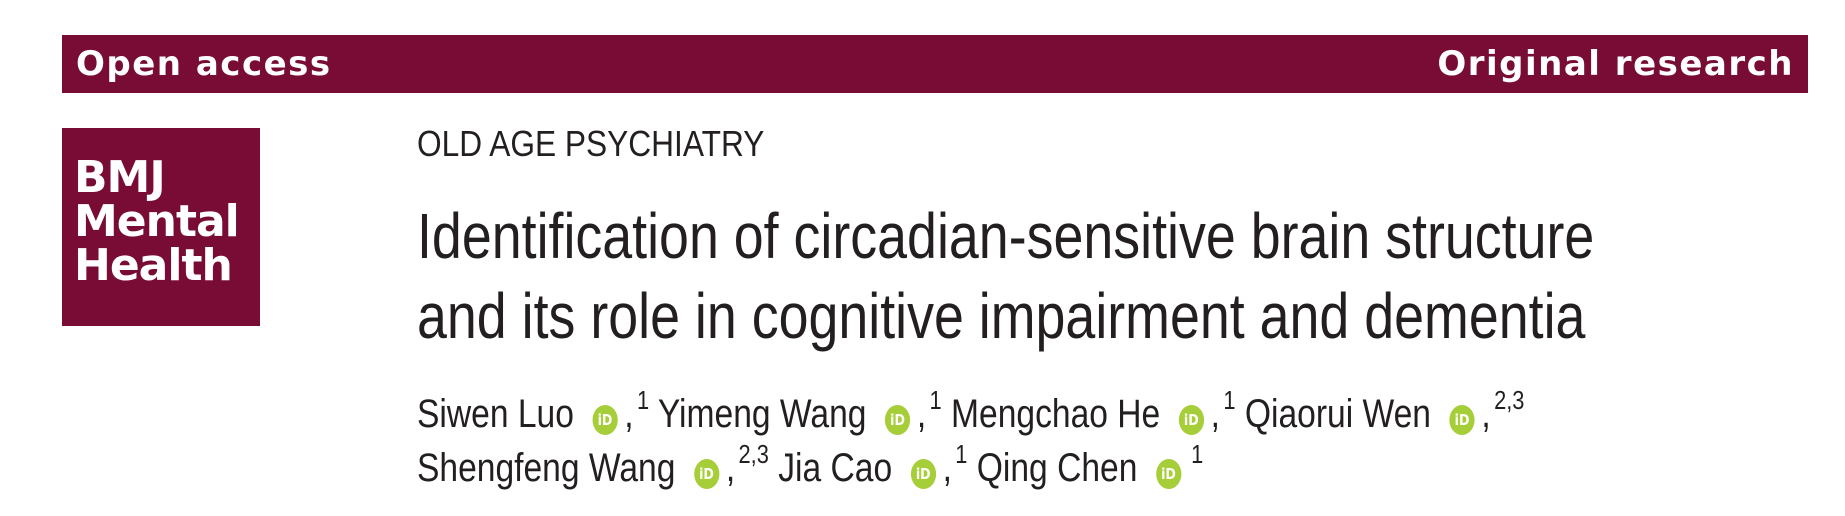 This screenshot has height=516, width=1845. I want to click on author-name: Siwen Luo, so click(495, 414).